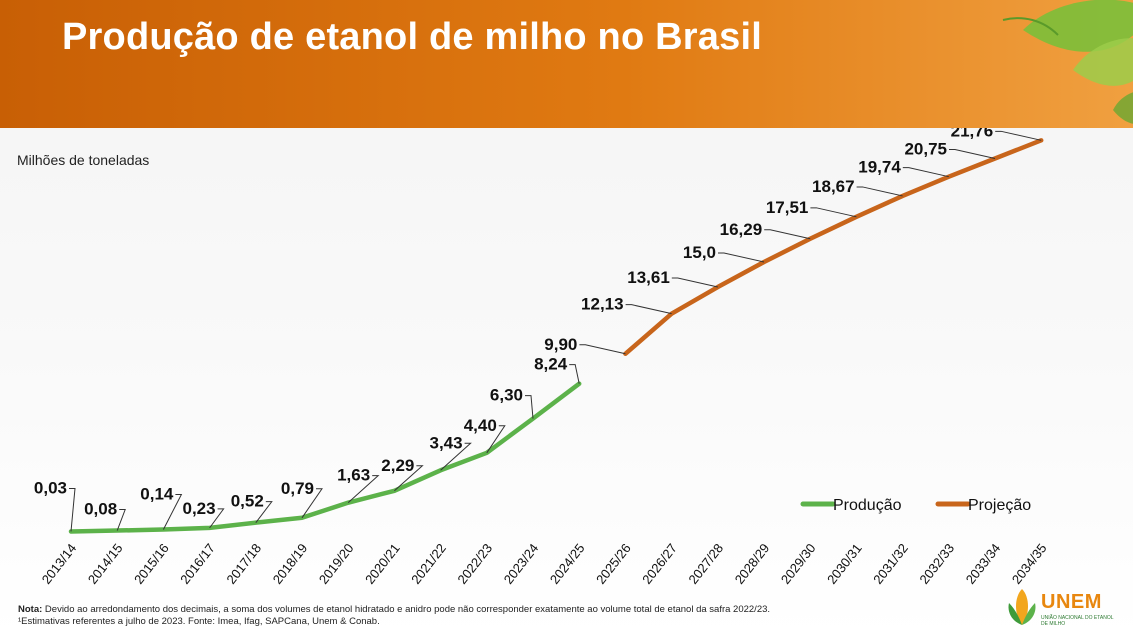 The image size is (1133, 639). I want to click on data-label: 2,29, so click(397, 465).